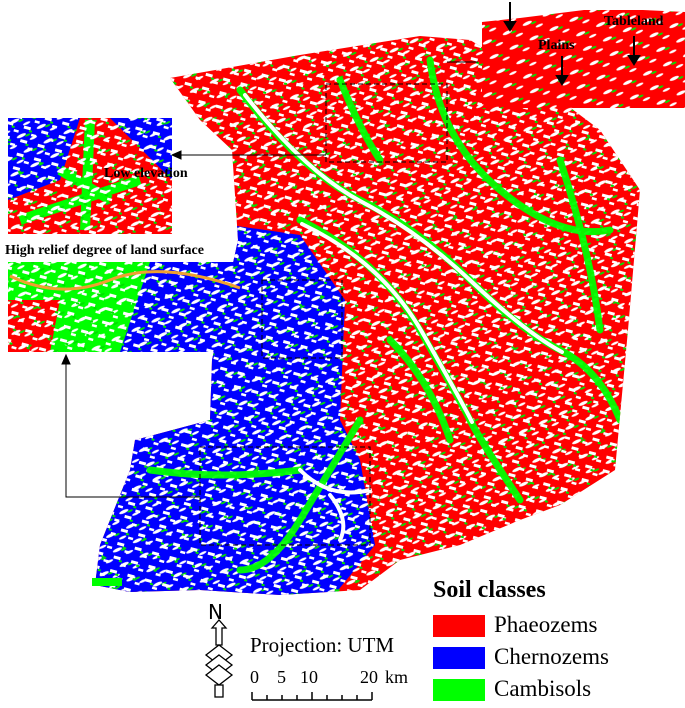 The width and height of the screenshot is (685, 708). Describe the element at coordinates (146, 173) in the screenshot. I see `inset-label-low-elevation: Low elevation` at that location.